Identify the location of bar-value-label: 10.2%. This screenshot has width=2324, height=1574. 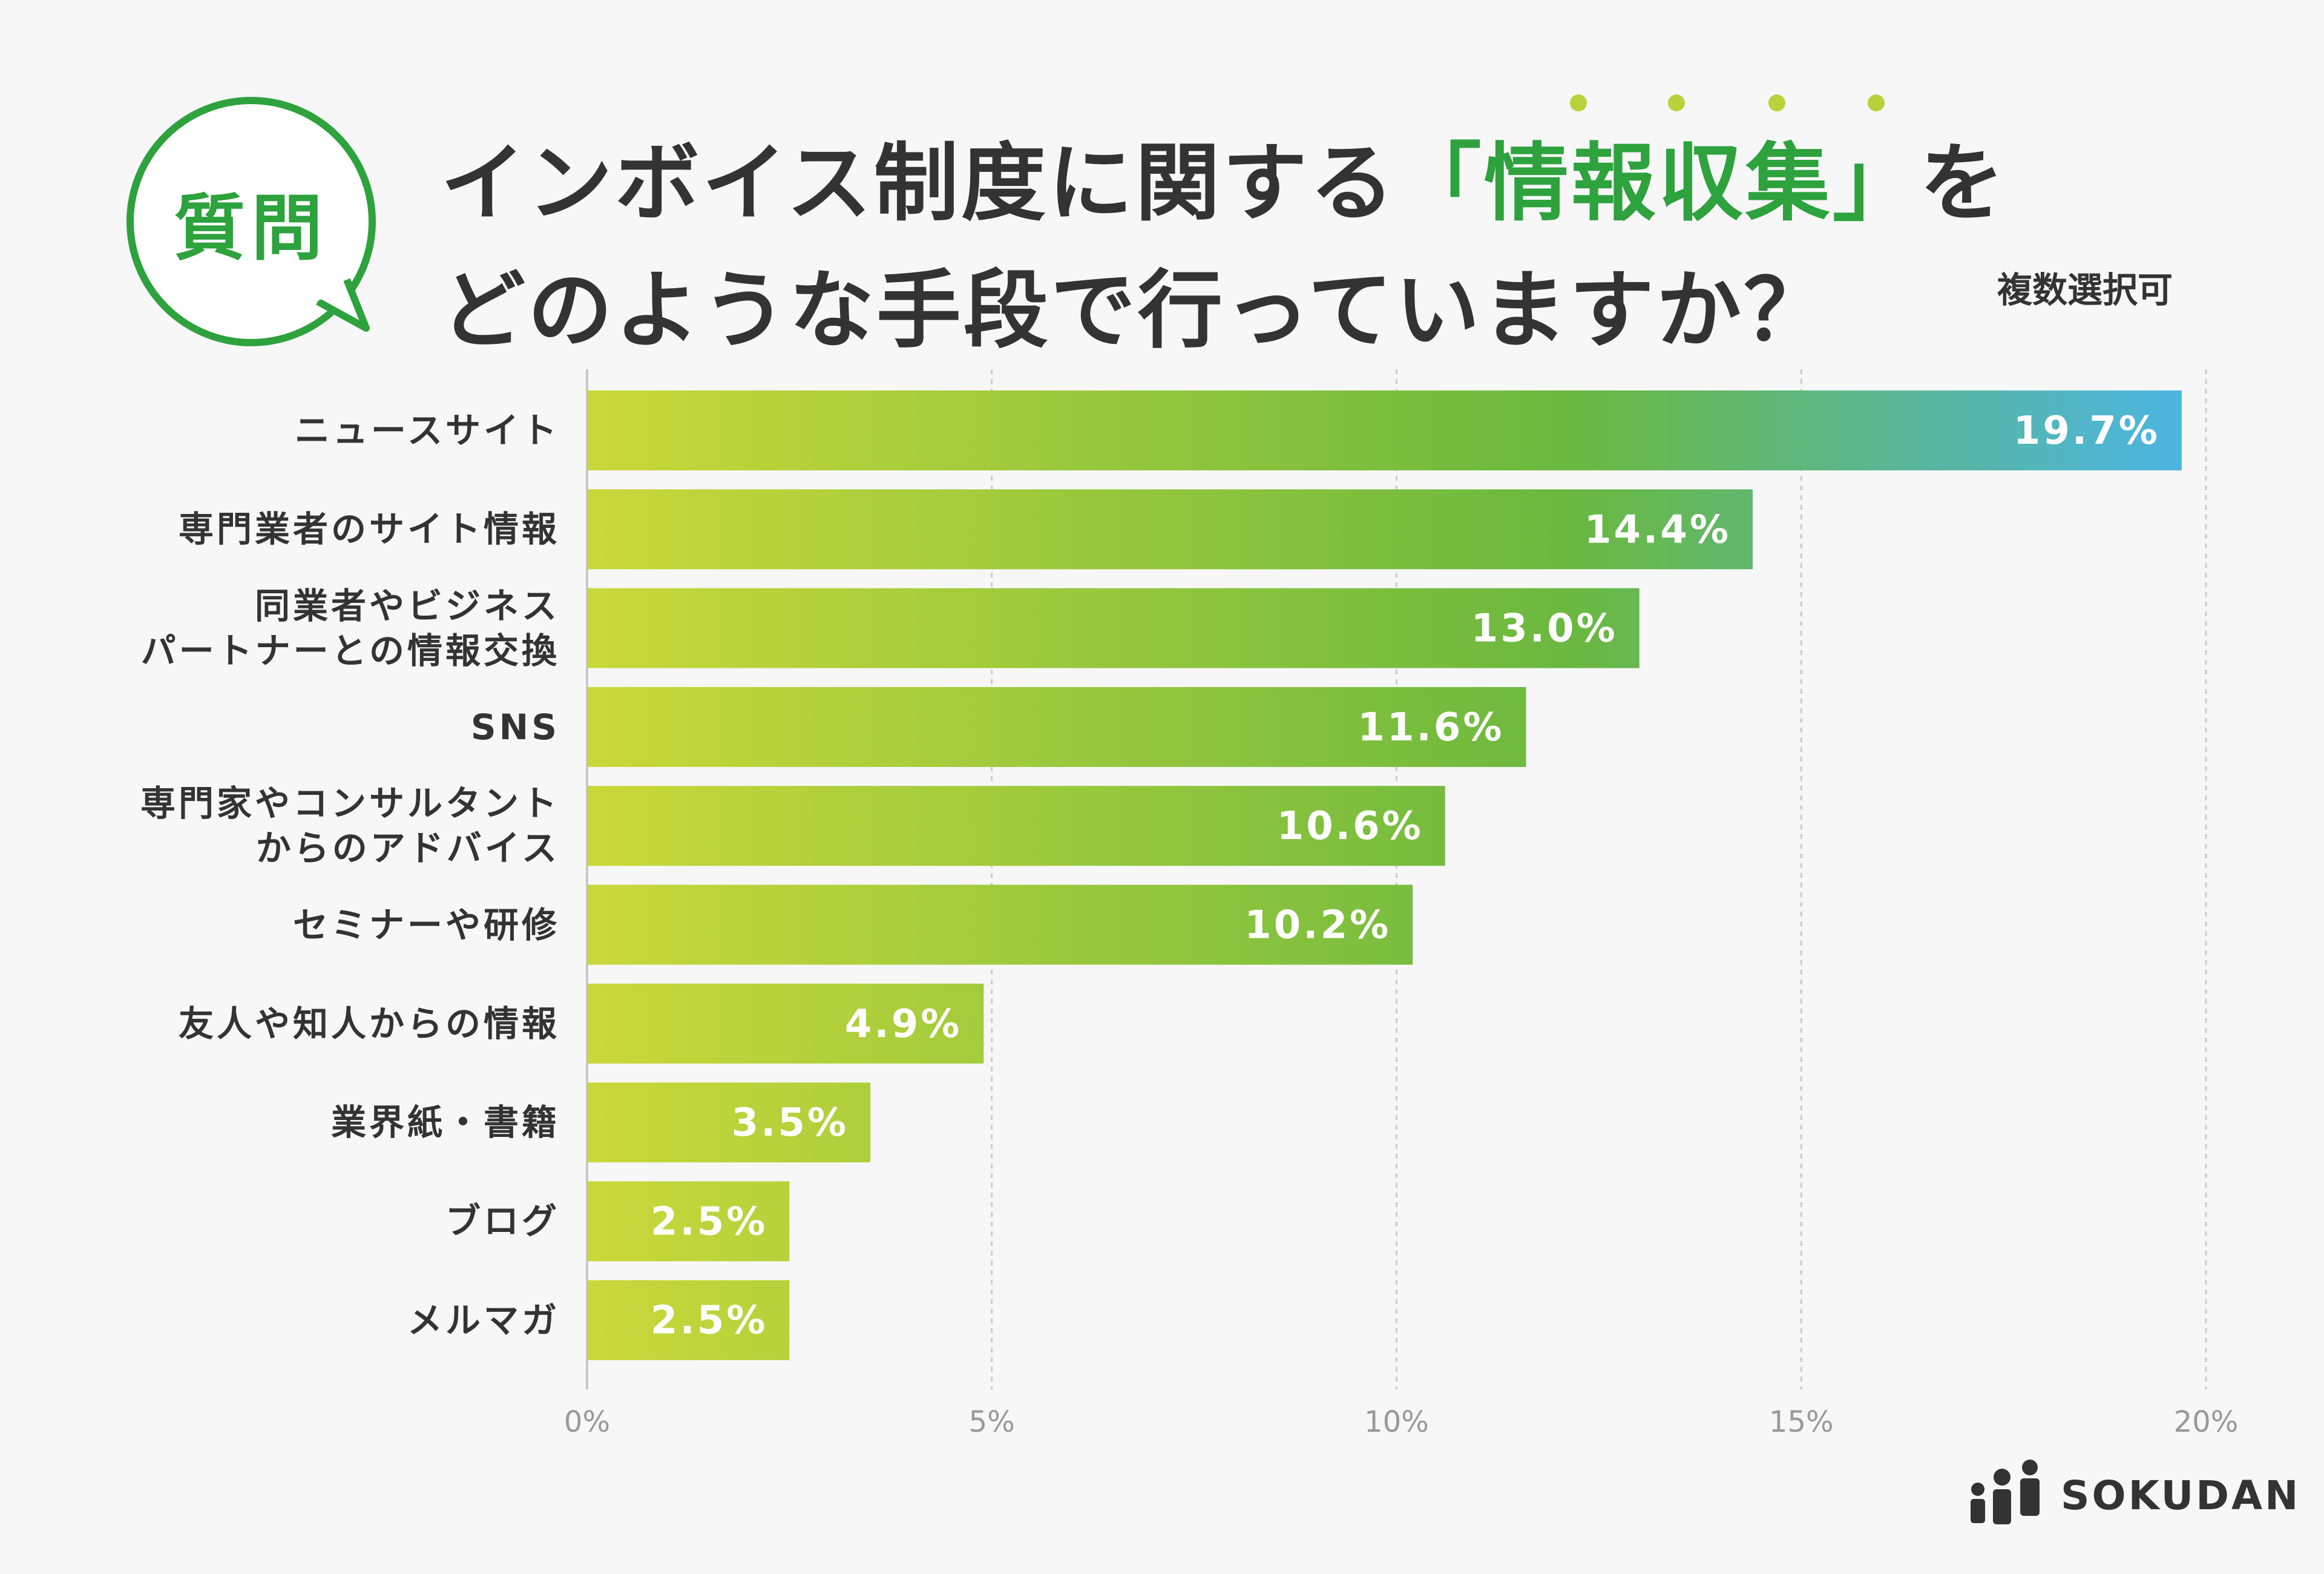
(1317, 926).